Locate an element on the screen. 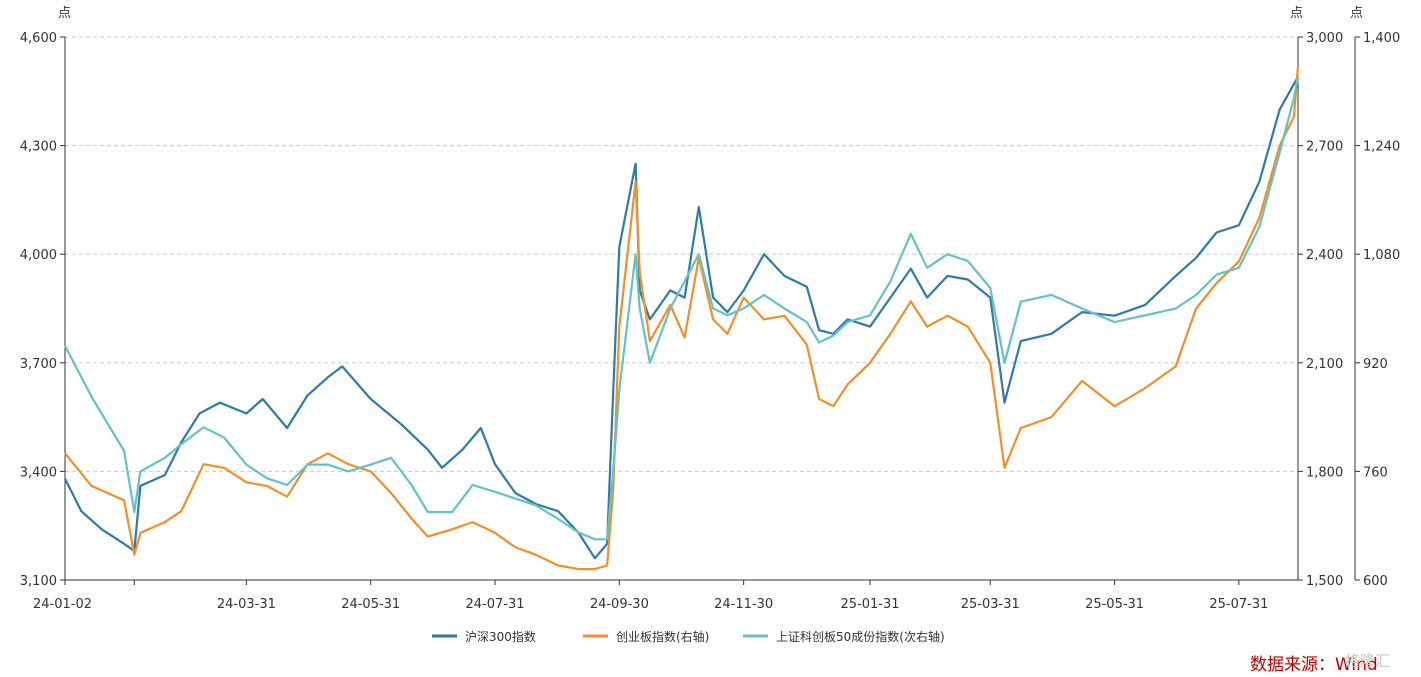  right-tick-label: 2,400 is located at coordinates (1324, 255).